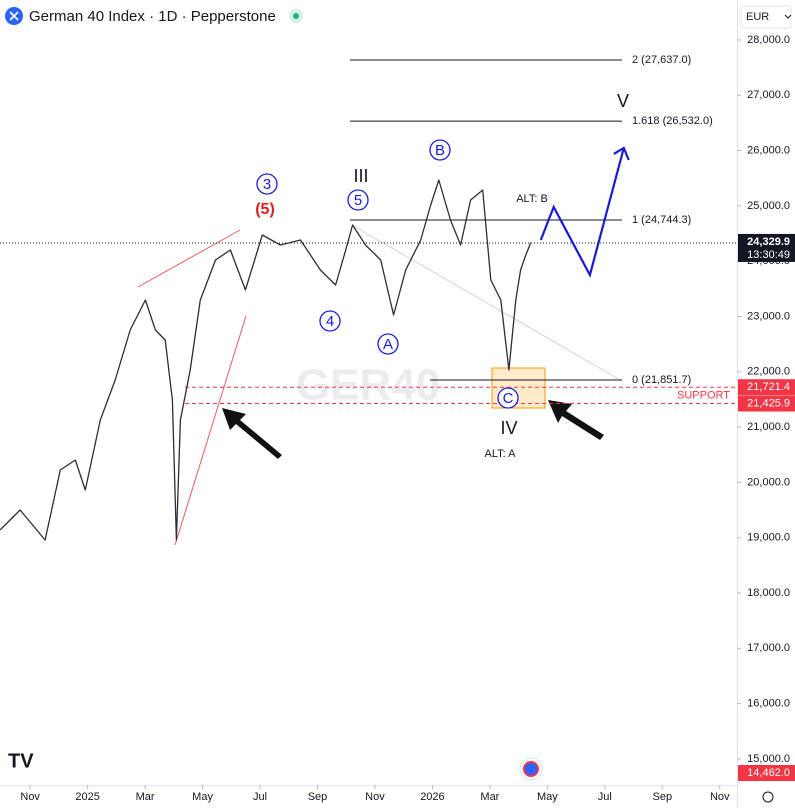 The image size is (795, 808). Describe the element at coordinates (768, 593) in the screenshot. I see `y-tick-label: 18,000.0` at that location.